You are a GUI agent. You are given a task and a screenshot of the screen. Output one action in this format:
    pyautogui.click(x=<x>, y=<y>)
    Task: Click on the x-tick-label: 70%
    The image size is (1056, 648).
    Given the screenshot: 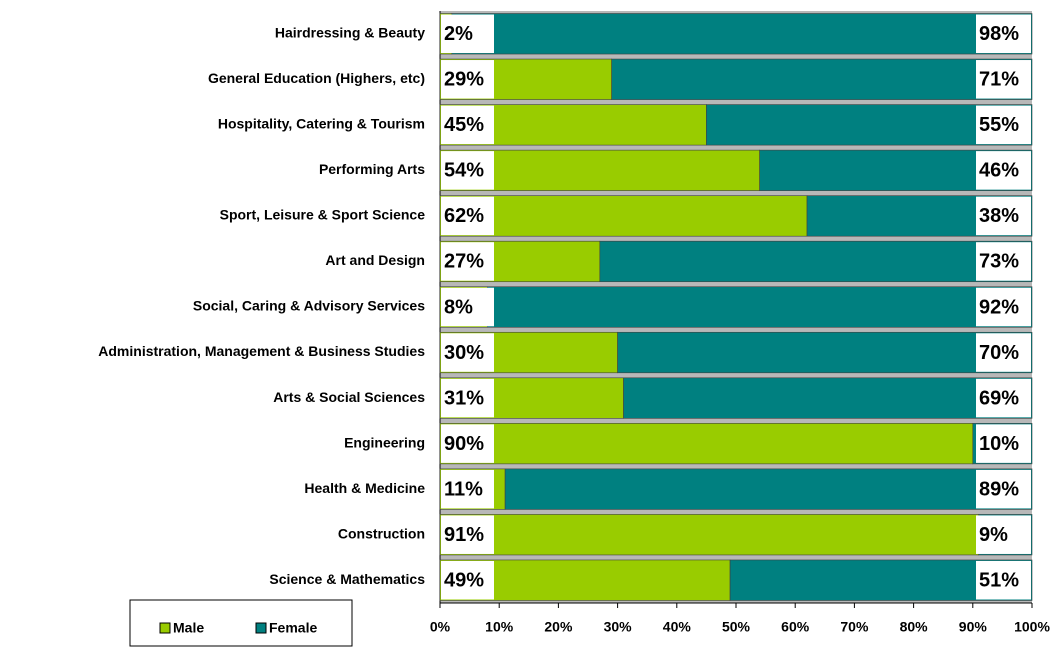 What is the action you would take?
    pyautogui.click(x=854, y=627)
    